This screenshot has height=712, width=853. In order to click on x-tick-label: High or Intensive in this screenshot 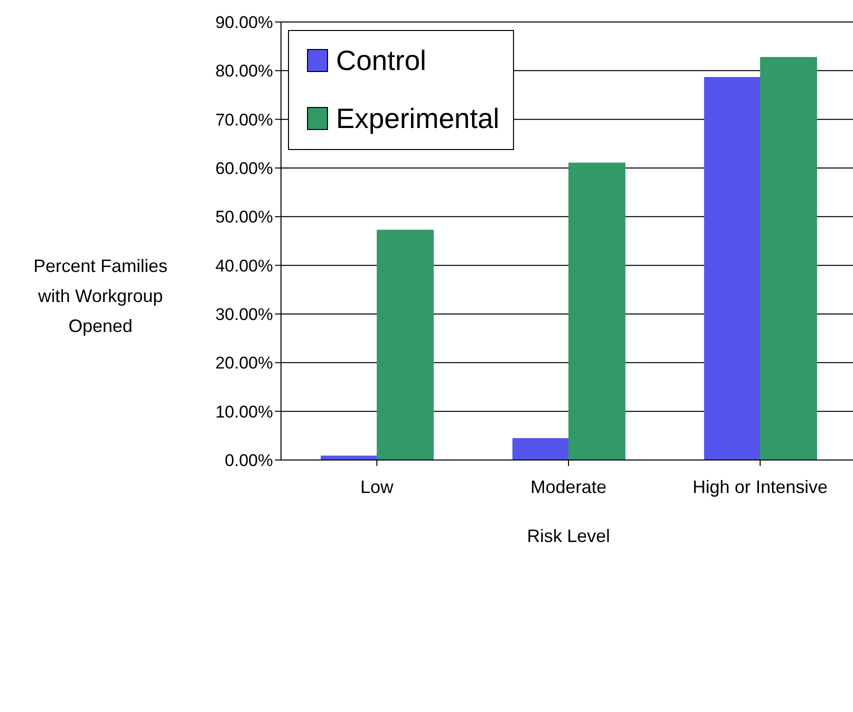, I will do `click(760, 486)`.